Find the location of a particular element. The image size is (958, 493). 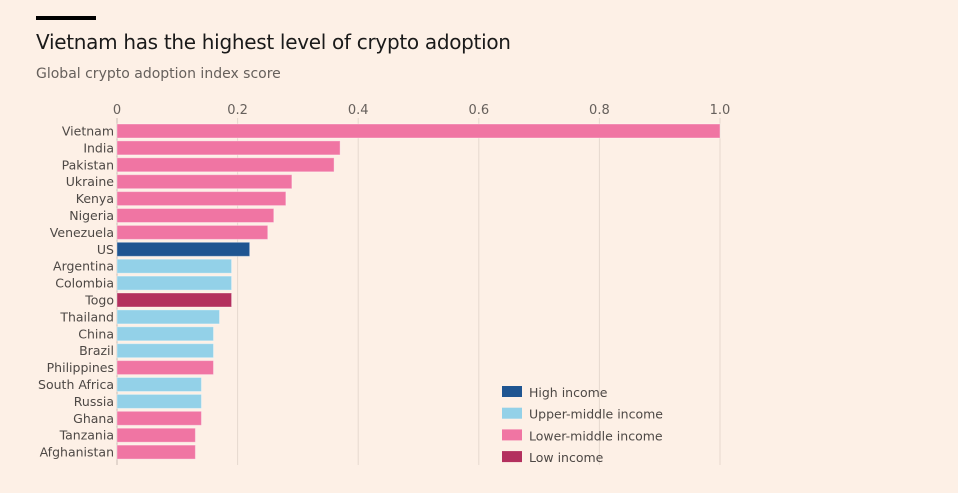

legend-swatch-lower is located at coordinates (512, 435).